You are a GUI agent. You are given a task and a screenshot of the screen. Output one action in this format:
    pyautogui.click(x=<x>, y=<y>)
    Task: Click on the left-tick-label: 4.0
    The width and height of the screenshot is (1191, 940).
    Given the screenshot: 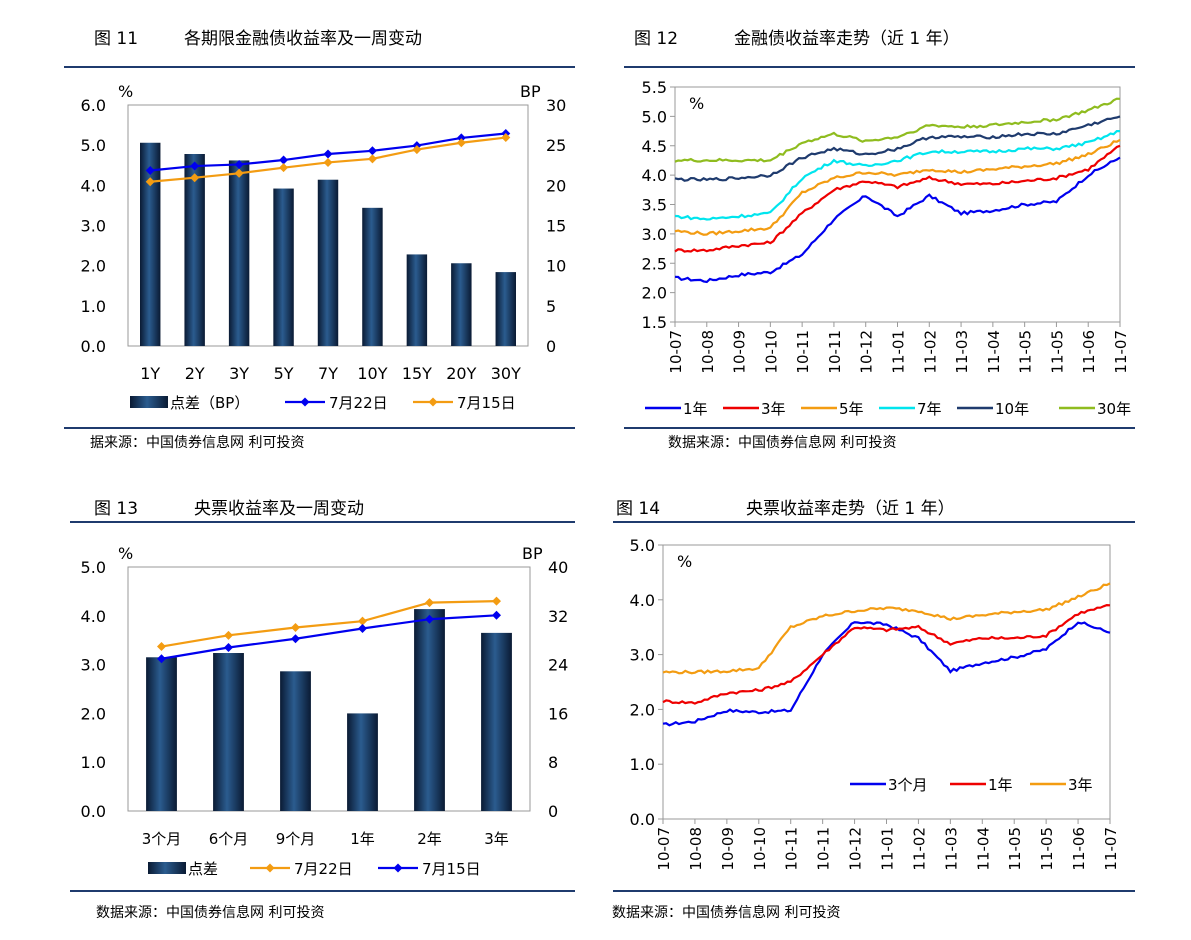 What is the action you would take?
    pyautogui.click(x=93, y=616)
    